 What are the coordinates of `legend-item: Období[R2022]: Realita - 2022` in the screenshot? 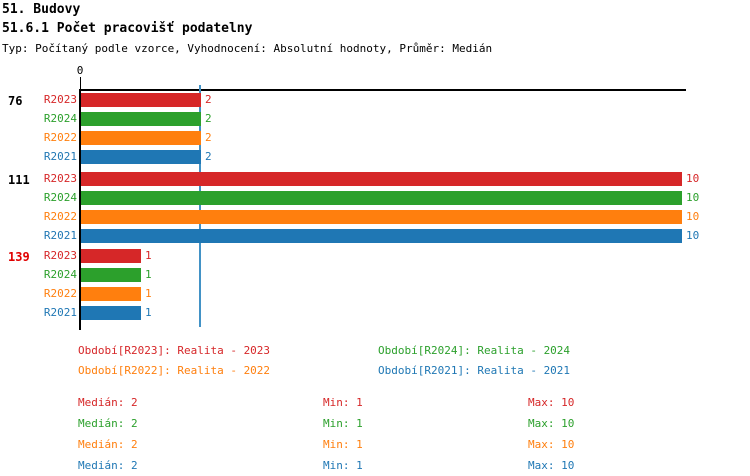 It's located at (174, 370).